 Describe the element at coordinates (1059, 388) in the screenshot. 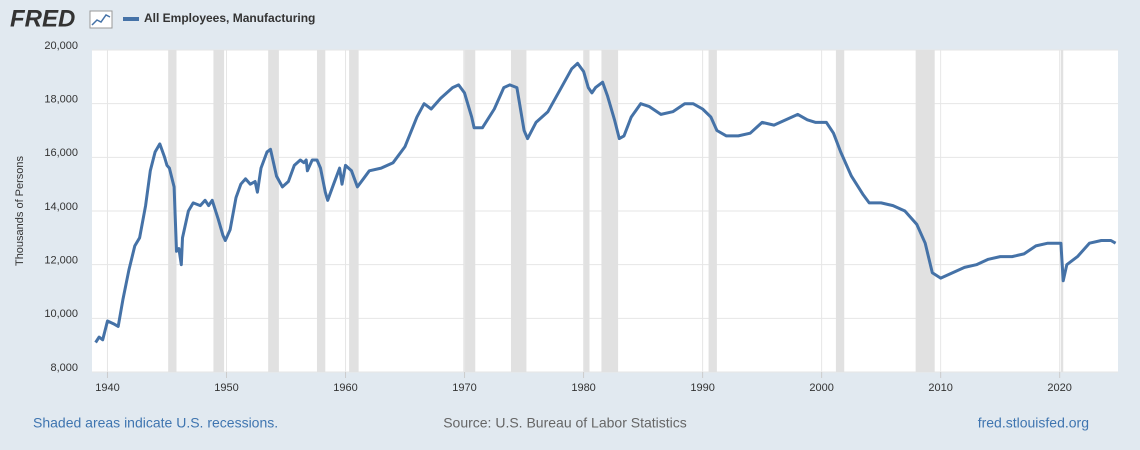

I see `x-tick-label: 2020` at that location.